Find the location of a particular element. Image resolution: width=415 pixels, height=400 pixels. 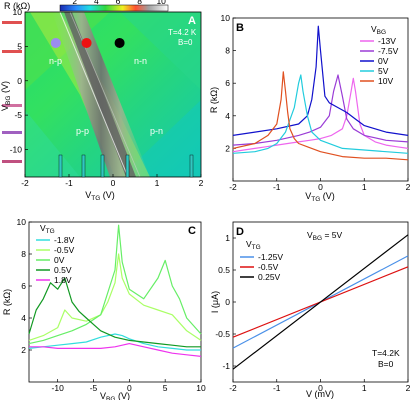

legend-label-1: -1.25V is located at coordinates (270, 257).